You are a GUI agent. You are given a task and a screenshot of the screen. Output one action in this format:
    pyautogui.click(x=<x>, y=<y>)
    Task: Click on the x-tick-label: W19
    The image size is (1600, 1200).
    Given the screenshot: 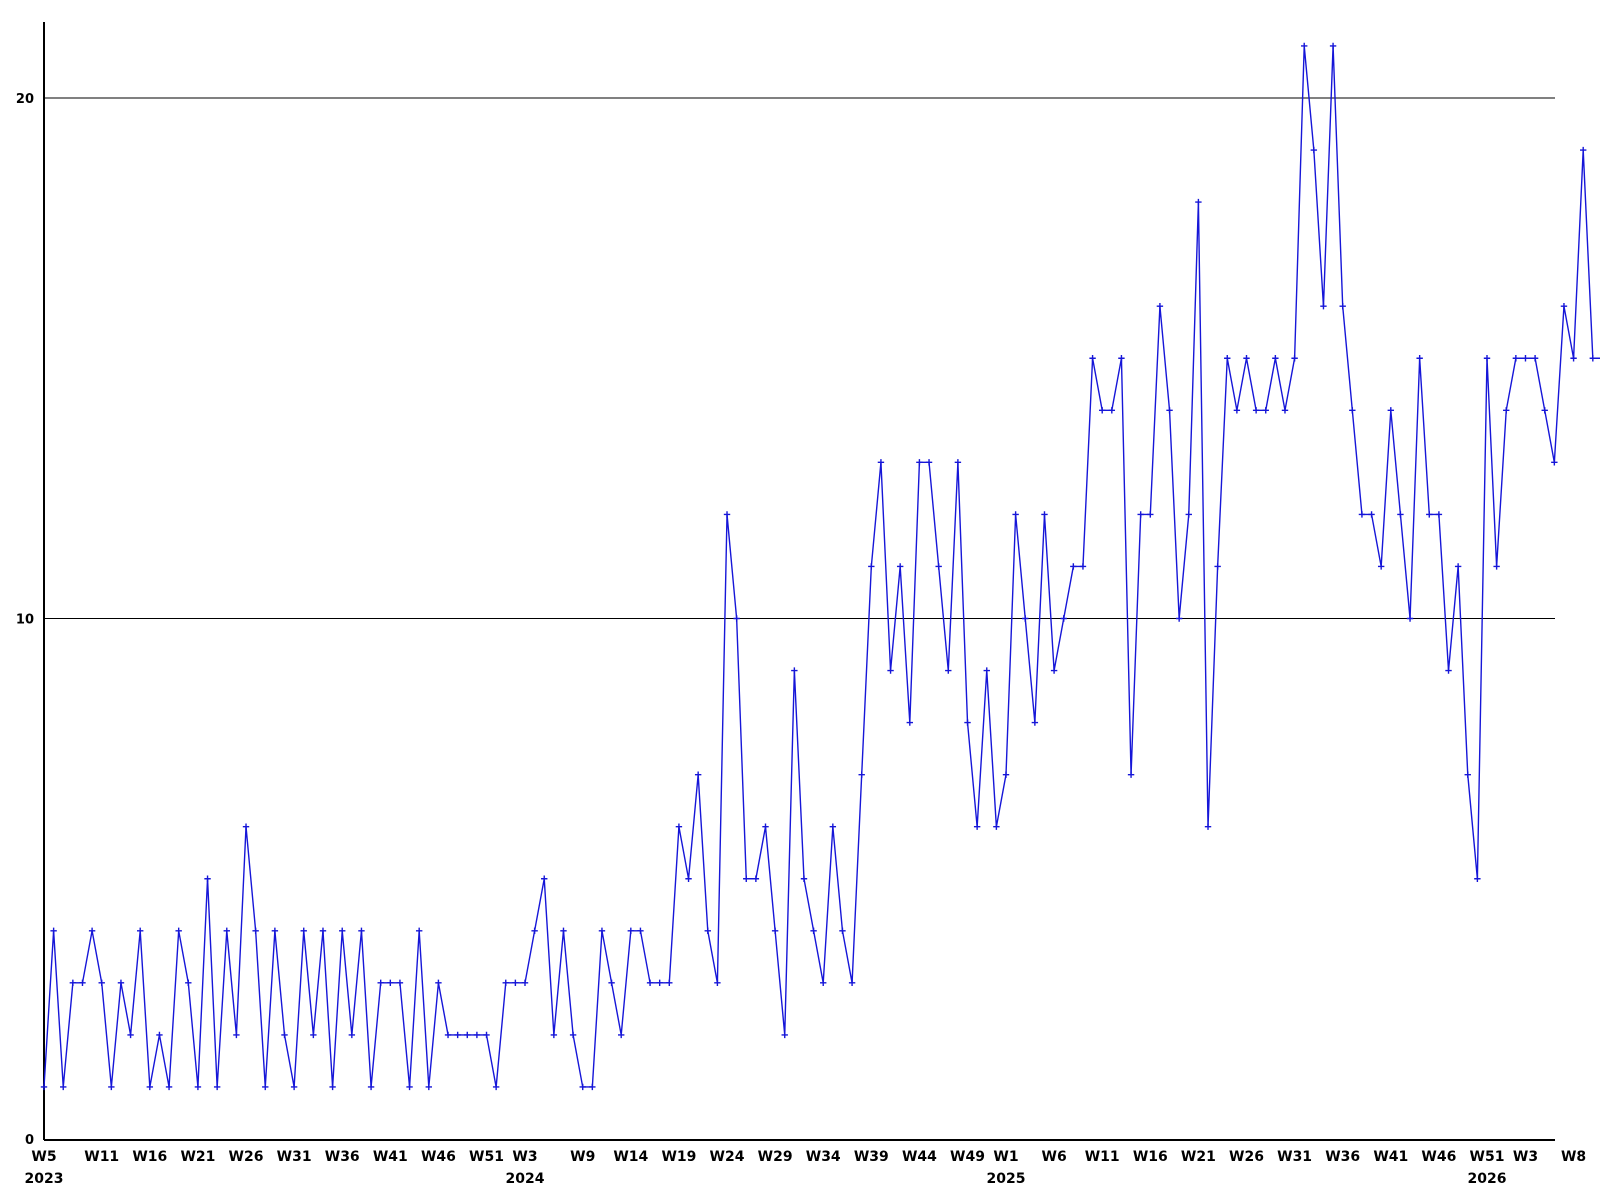 What is the action you would take?
    pyautogui.click(x=678, y=1157)
    